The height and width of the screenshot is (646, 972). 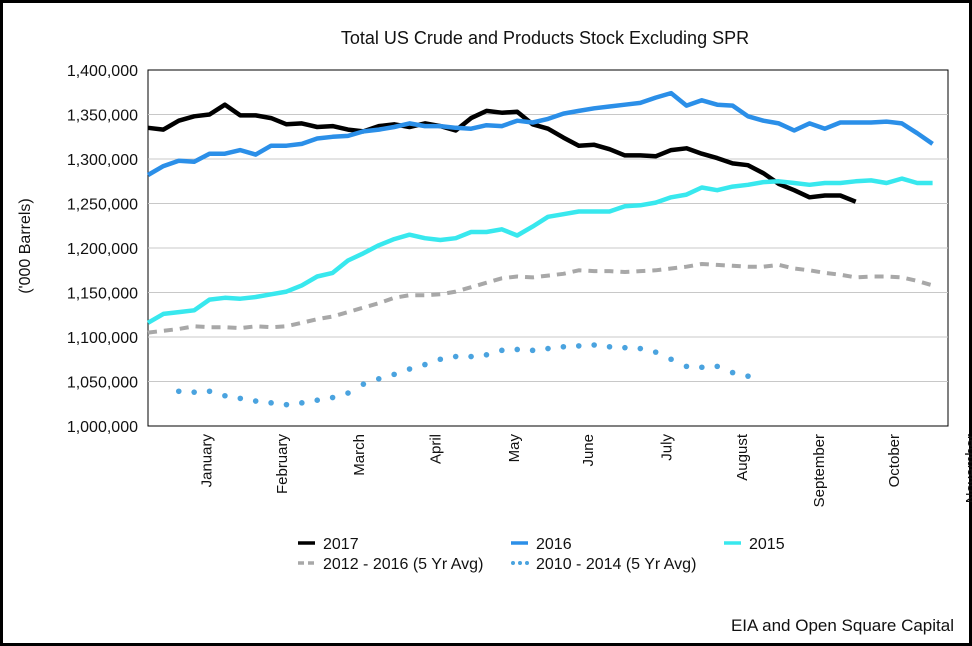 What do you see at coordinates (540, 298) in the screenshot?
I see `series-2012-2016-5-yr-avg-line` at bounding box center [540, 298].